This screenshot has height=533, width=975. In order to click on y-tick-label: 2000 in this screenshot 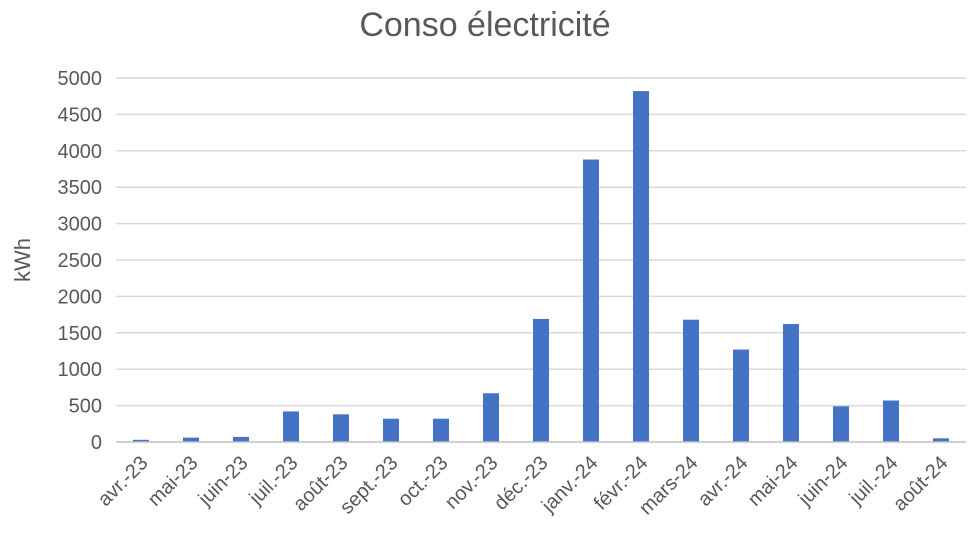, I will do `click(80, 297)`.